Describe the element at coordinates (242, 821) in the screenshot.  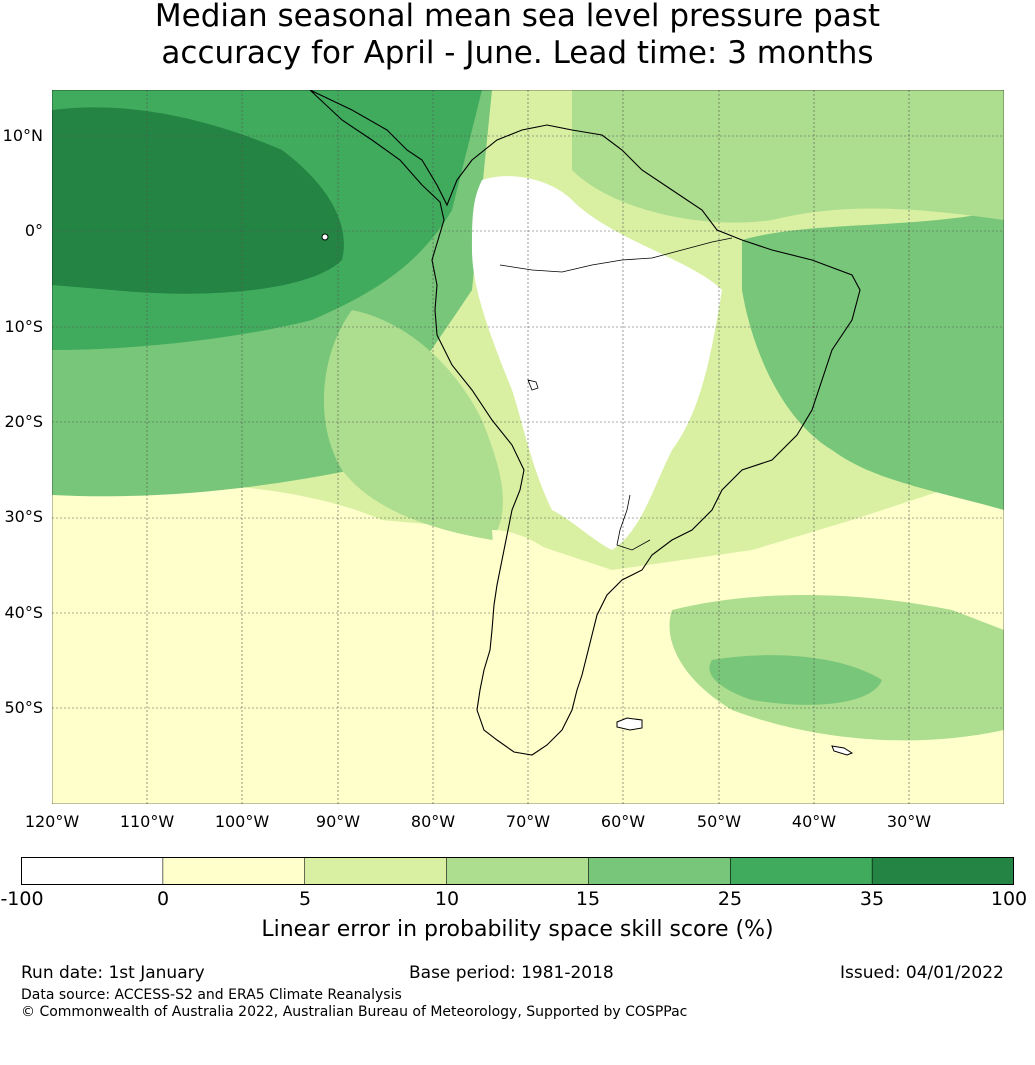
I see `lon-label-100w: 100°W` at that location.